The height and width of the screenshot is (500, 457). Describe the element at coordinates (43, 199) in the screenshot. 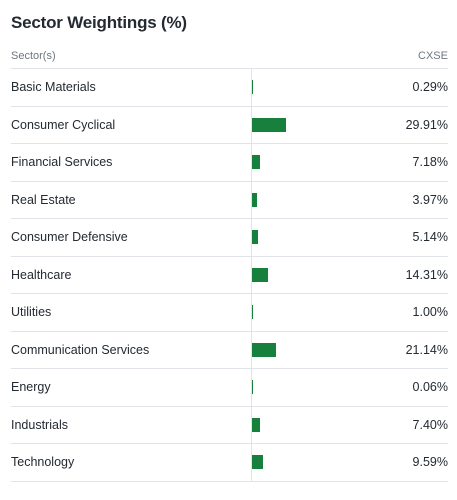

I see `sector-name: Real Estate` at that location.